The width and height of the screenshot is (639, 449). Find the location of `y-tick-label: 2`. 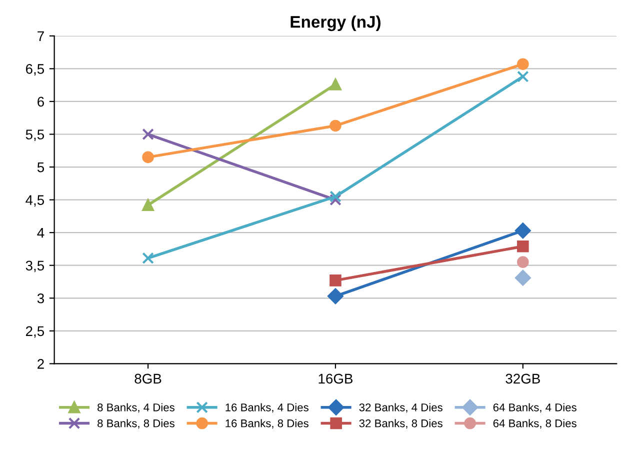

y-tick-label: 2 is located at coordinates (41, 364).